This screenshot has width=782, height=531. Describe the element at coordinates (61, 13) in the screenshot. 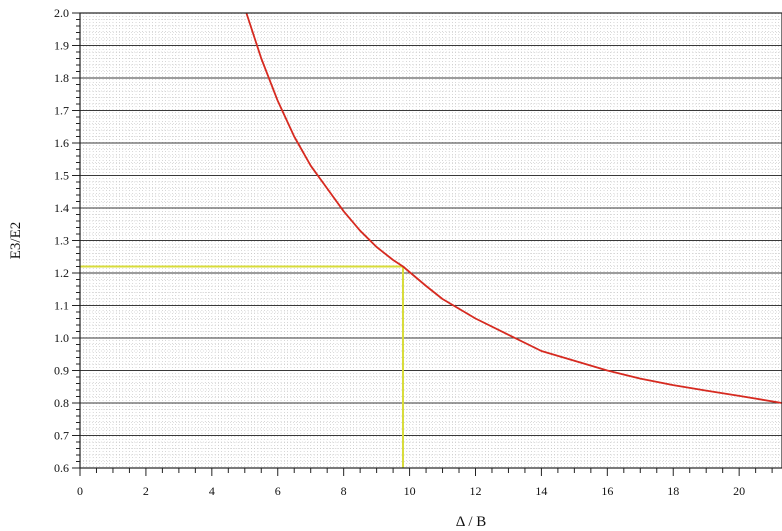

I see `y-tick-label: 2.0` at that location.